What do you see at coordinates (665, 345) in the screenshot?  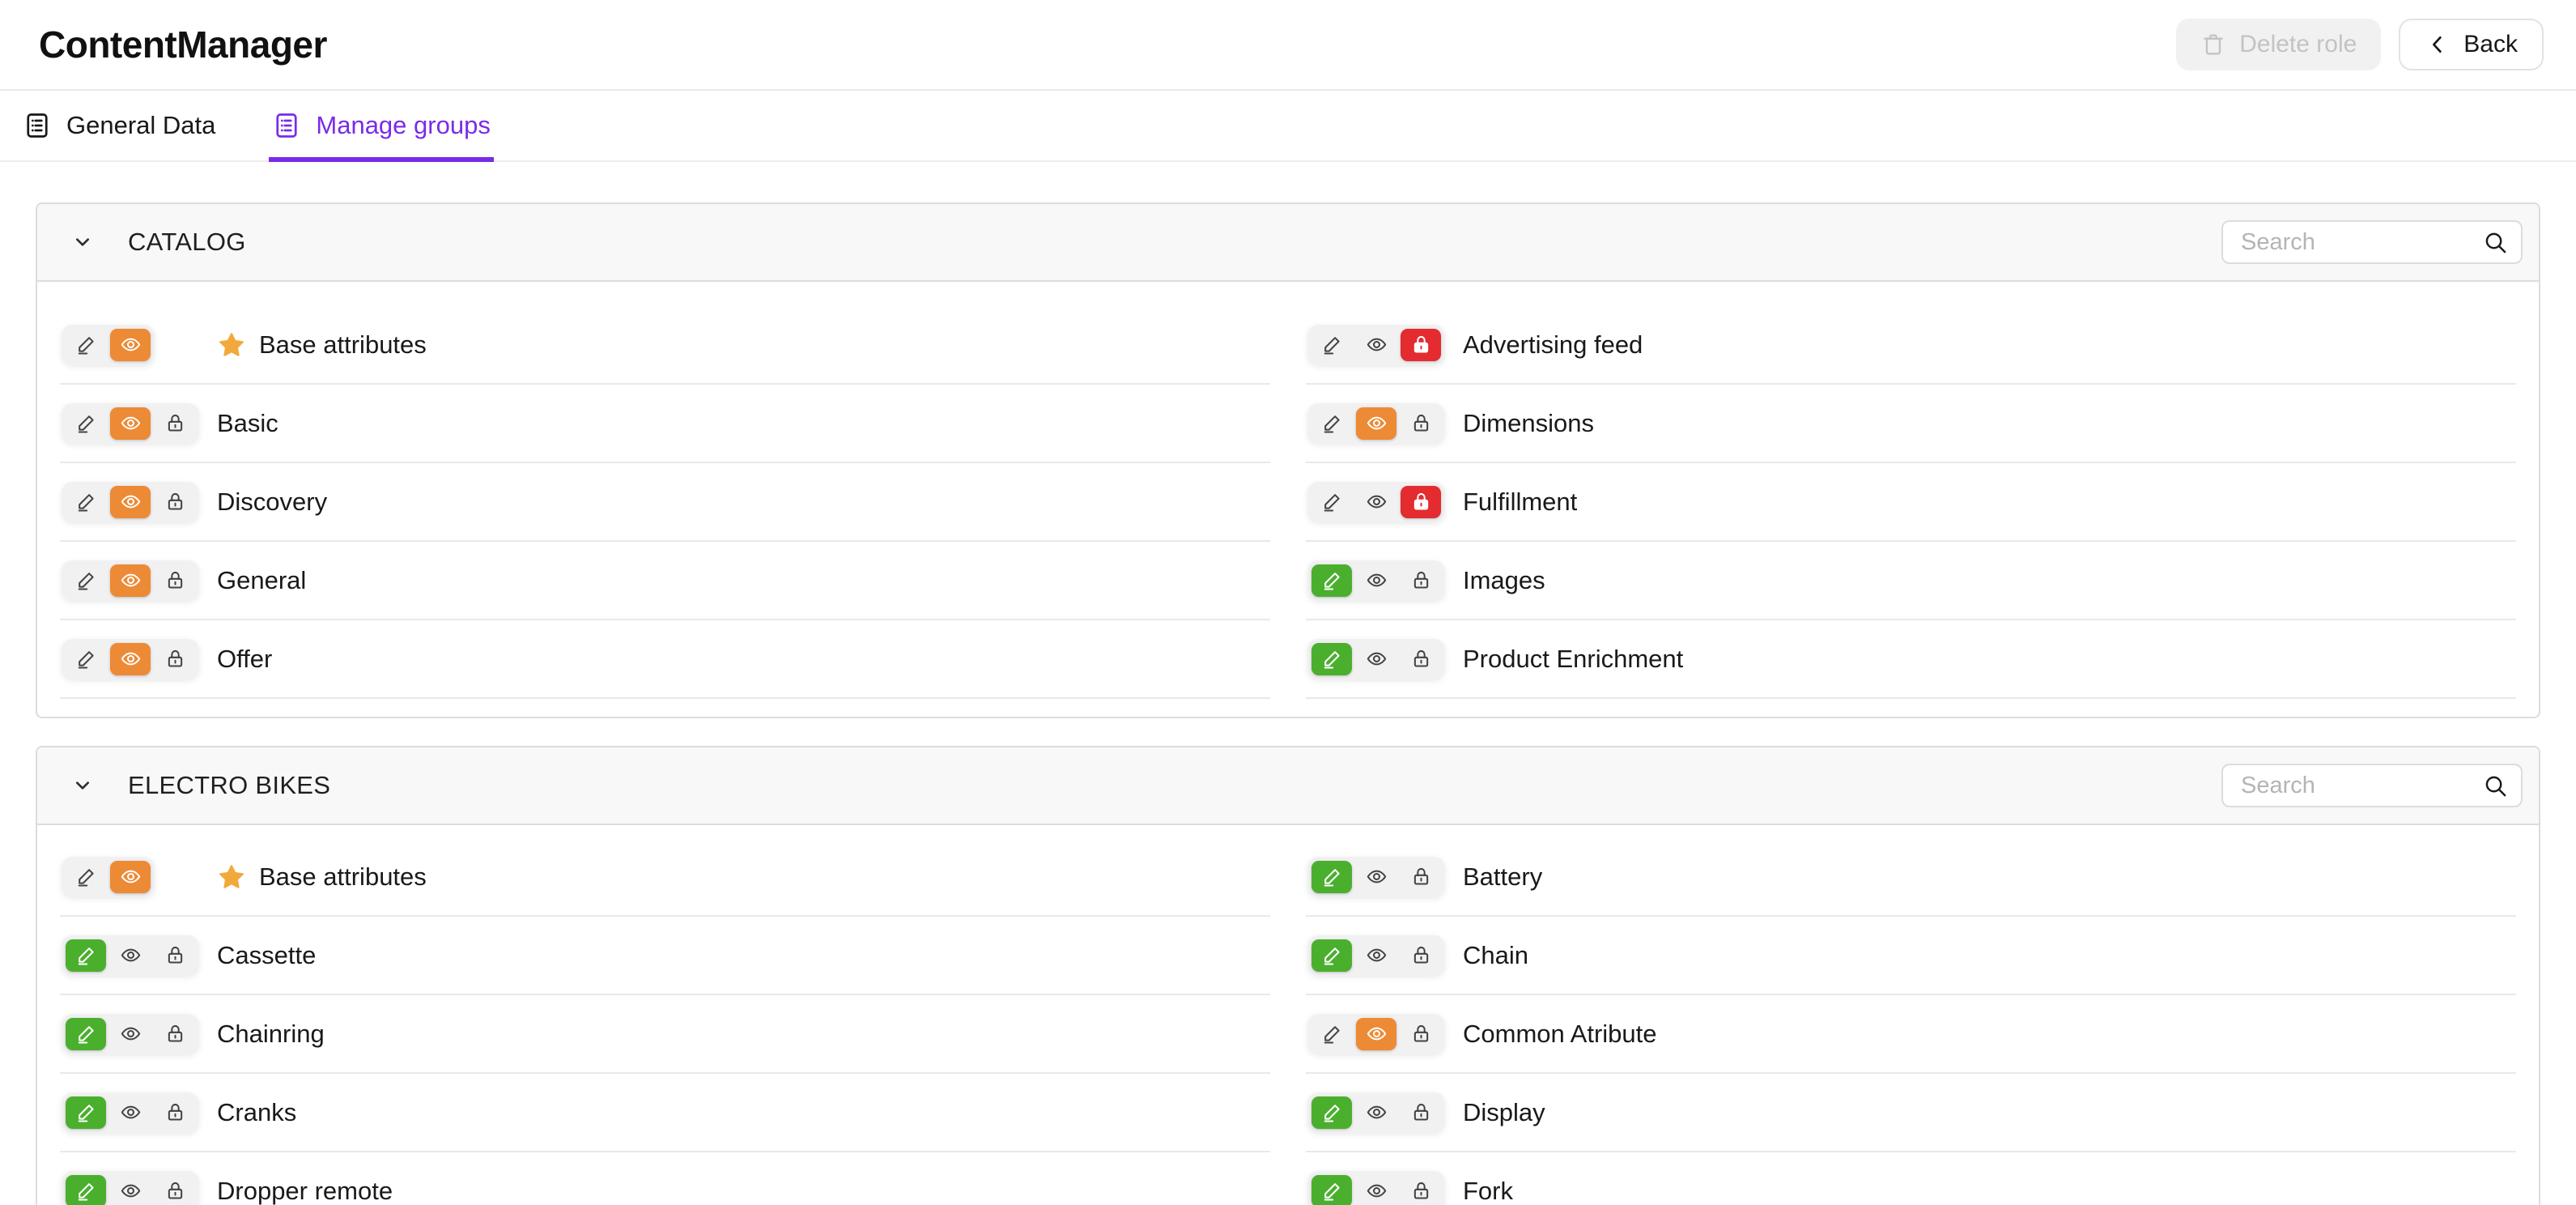 I see `attribute-row: Base attributes` at bounding box center [665, 345].